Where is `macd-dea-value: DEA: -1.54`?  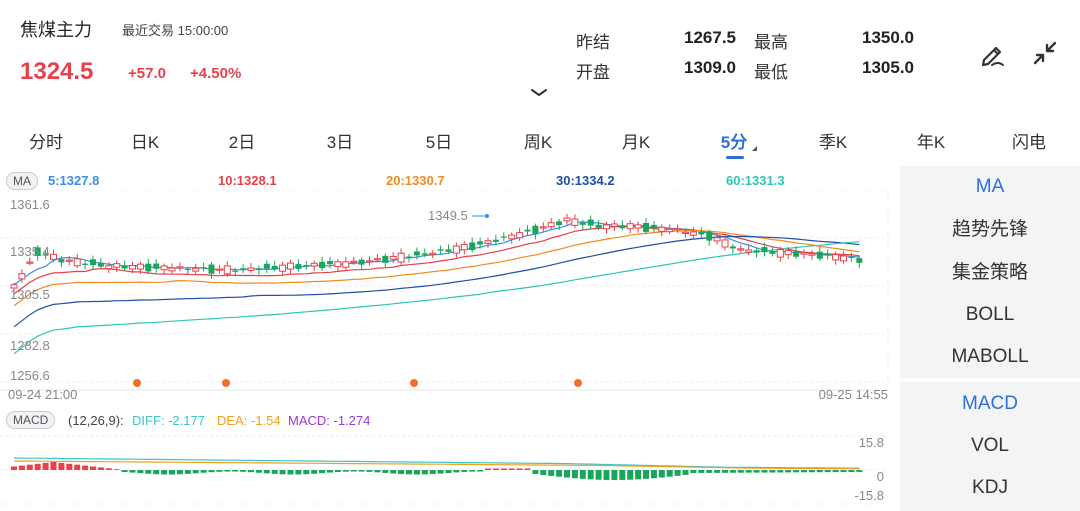
macd-dea-value: DEA: -1.54 is located at coordinates (249, 420).